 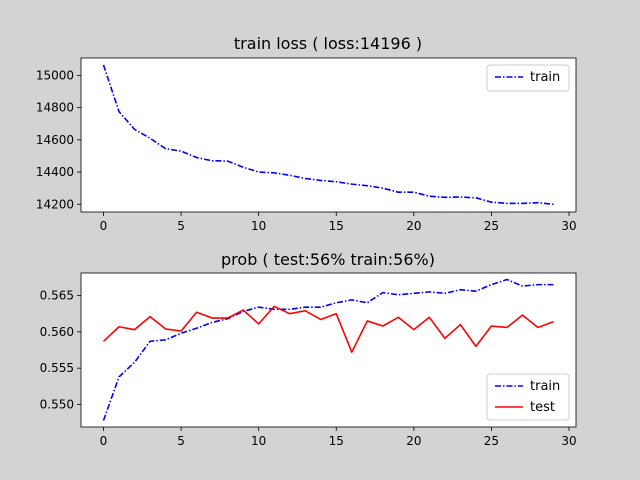 I want to click on legend-box, so click(x=528, y=78).